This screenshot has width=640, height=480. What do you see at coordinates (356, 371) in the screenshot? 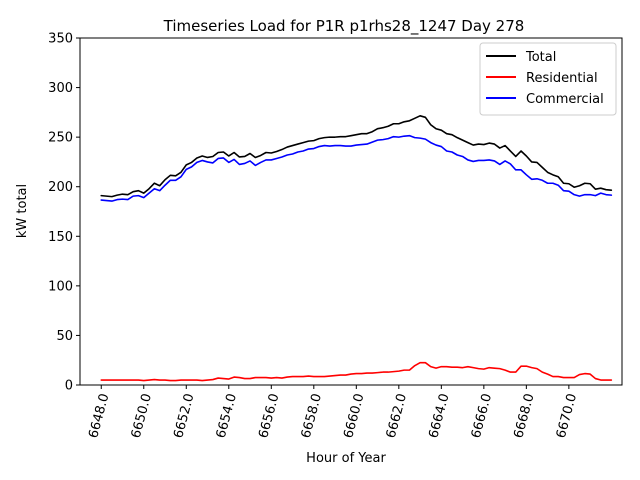
I see `series-line-residential` at bounding box center [356, 371].